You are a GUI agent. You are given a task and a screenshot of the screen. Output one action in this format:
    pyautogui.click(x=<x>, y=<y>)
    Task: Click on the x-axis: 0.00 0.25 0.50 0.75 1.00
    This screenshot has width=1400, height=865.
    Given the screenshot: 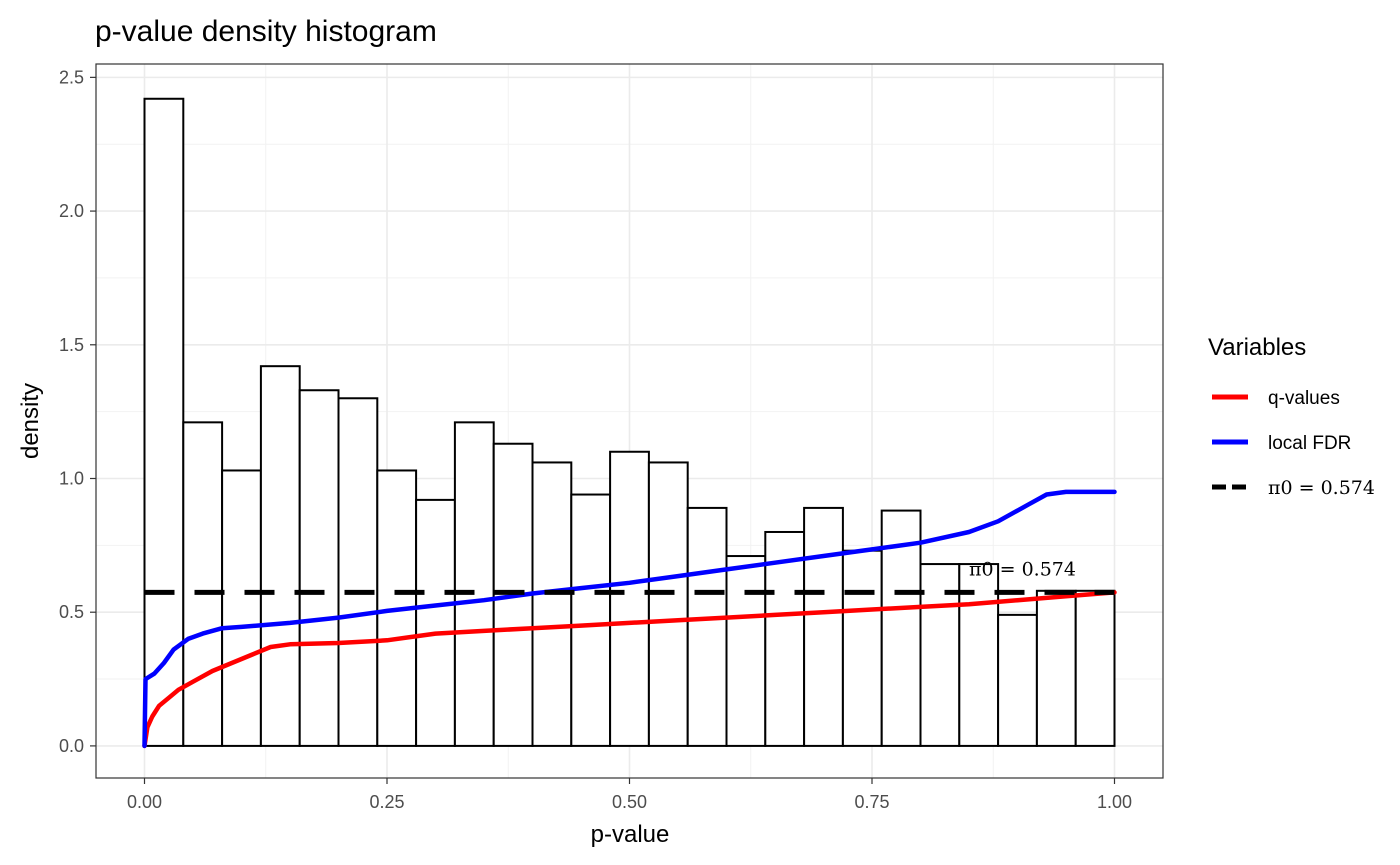 What is the action you would take?
    pyautogui.click(x=629, y=795)
    